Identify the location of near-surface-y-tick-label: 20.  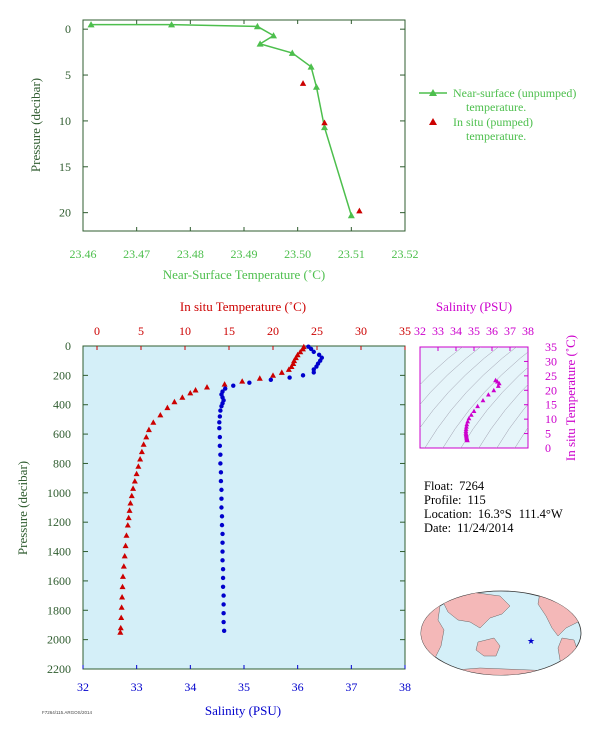
(65, 213).